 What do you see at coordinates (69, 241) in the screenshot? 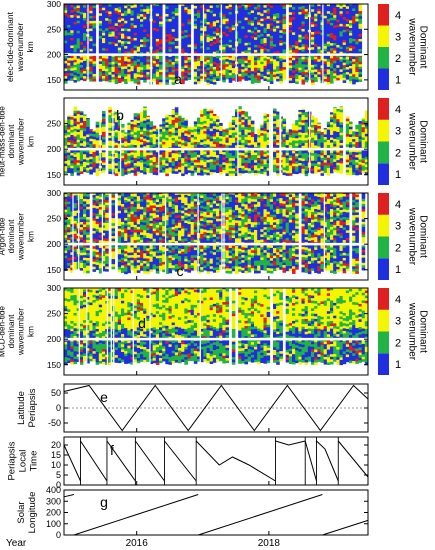
I see `panel-c-cell` at bounding box center [69, 241].